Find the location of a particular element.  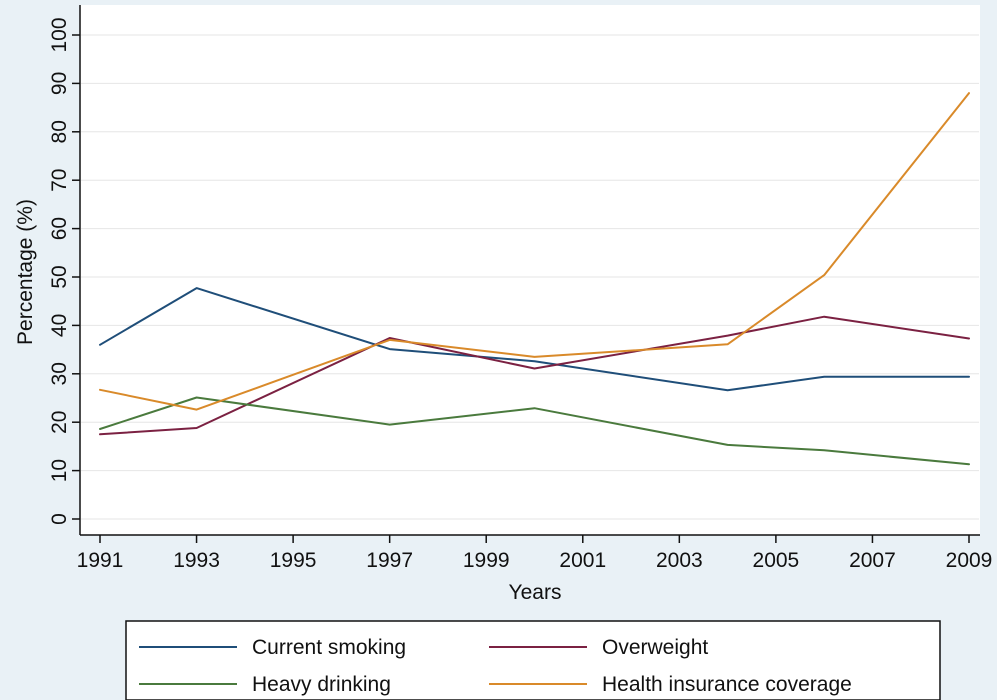

x-tick-label: 2007 is located at coordinates (872, 560).